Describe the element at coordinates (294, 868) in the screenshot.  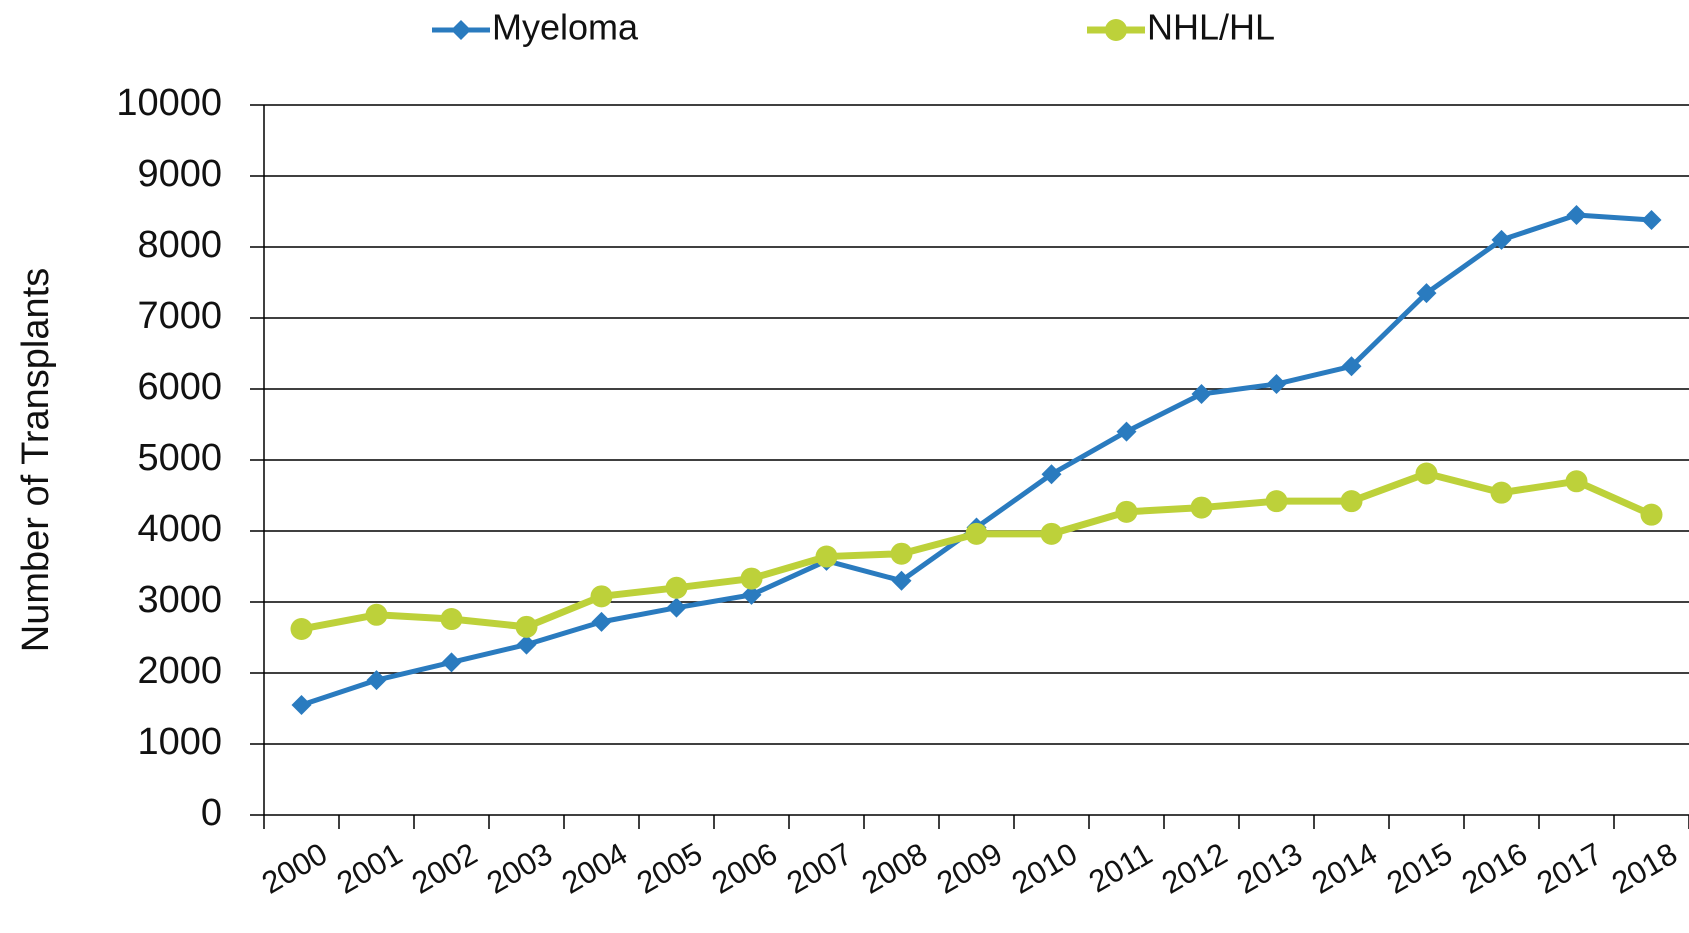
I see `x-tick-label: 2000` at that location.